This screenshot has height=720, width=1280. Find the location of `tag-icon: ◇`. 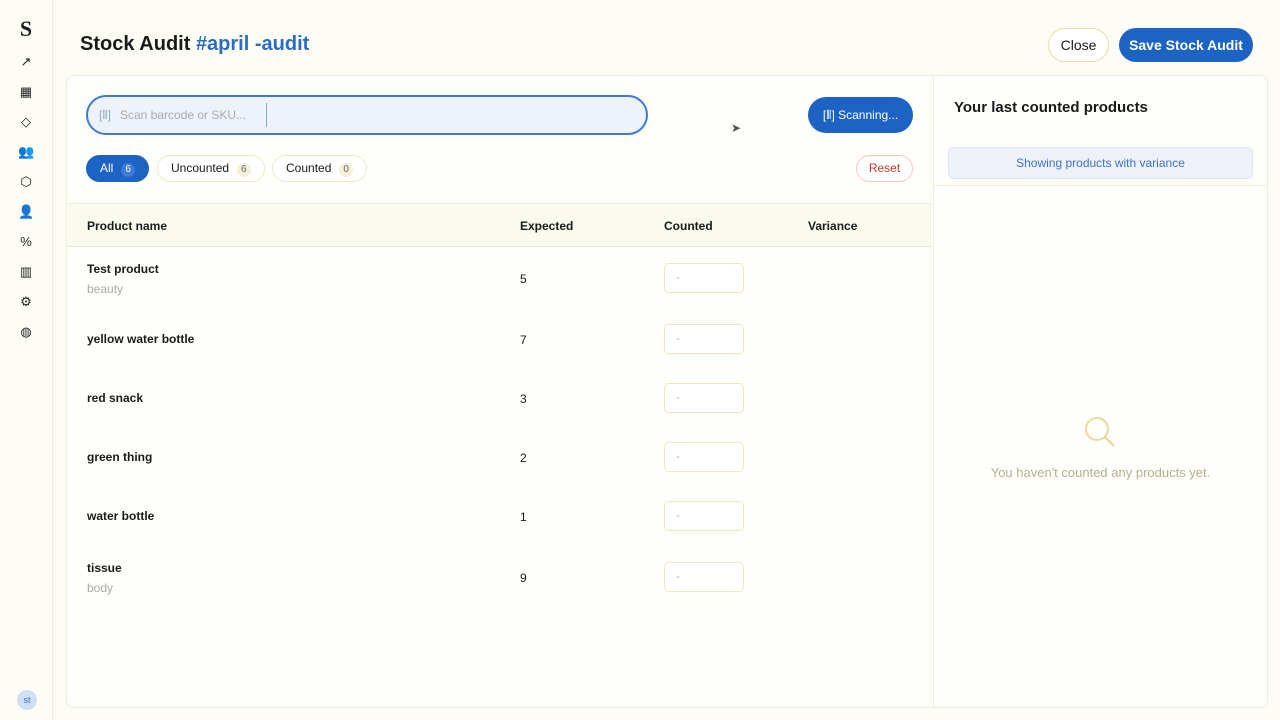

tag-icon: ◇ is located at coordinates (26, 121).